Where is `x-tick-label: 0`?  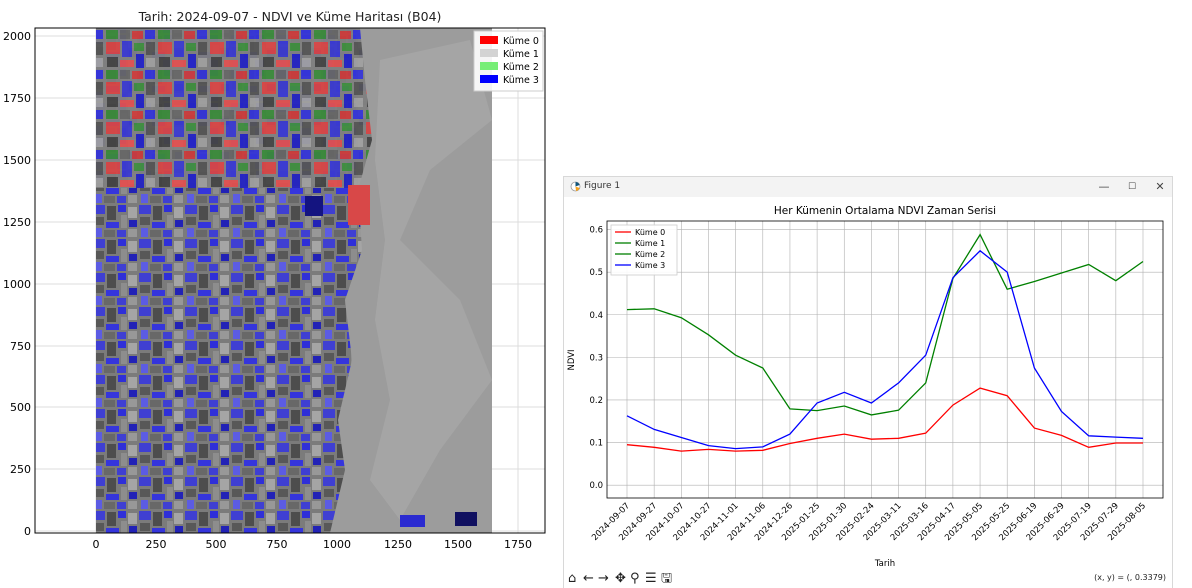 x-tick-label: 0 is located at coordinates (96, 544).